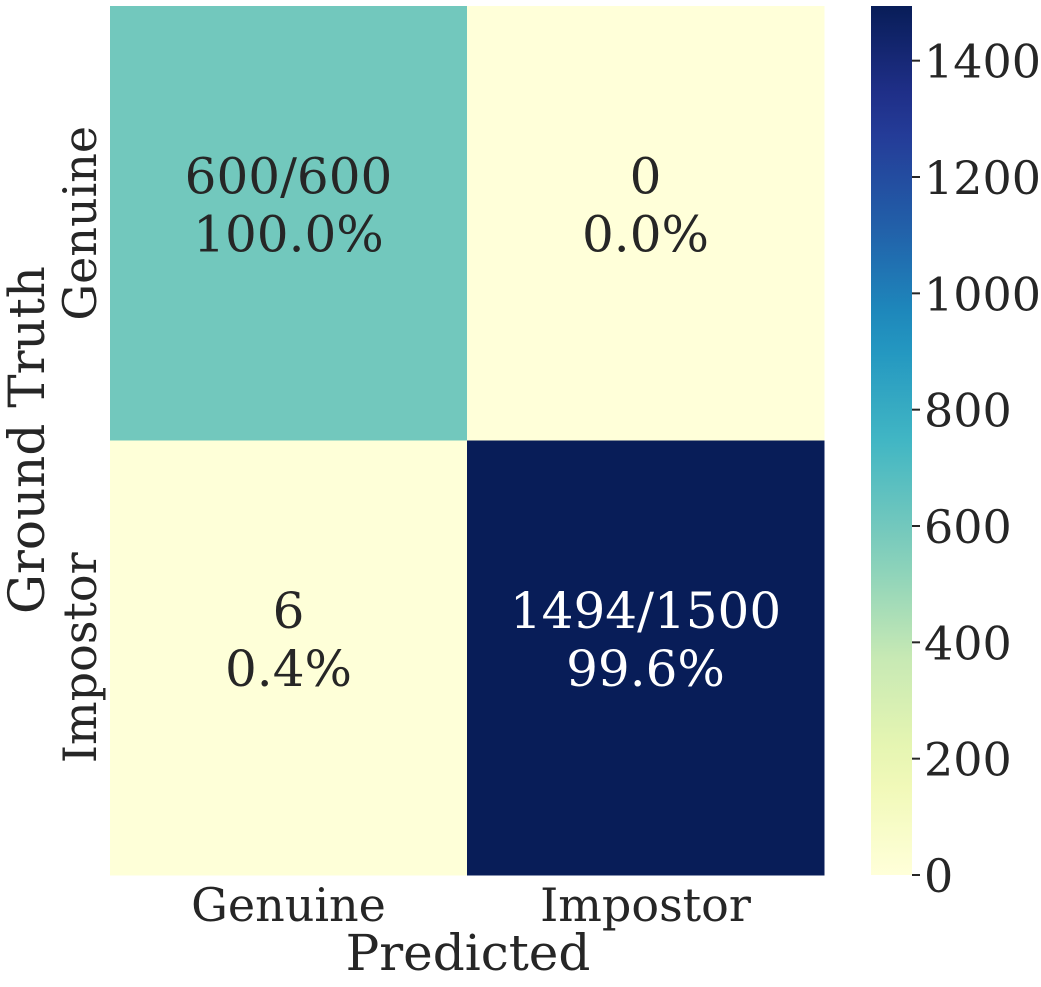  I want to click on y-tick-label: Impostor, so click(80, 657).